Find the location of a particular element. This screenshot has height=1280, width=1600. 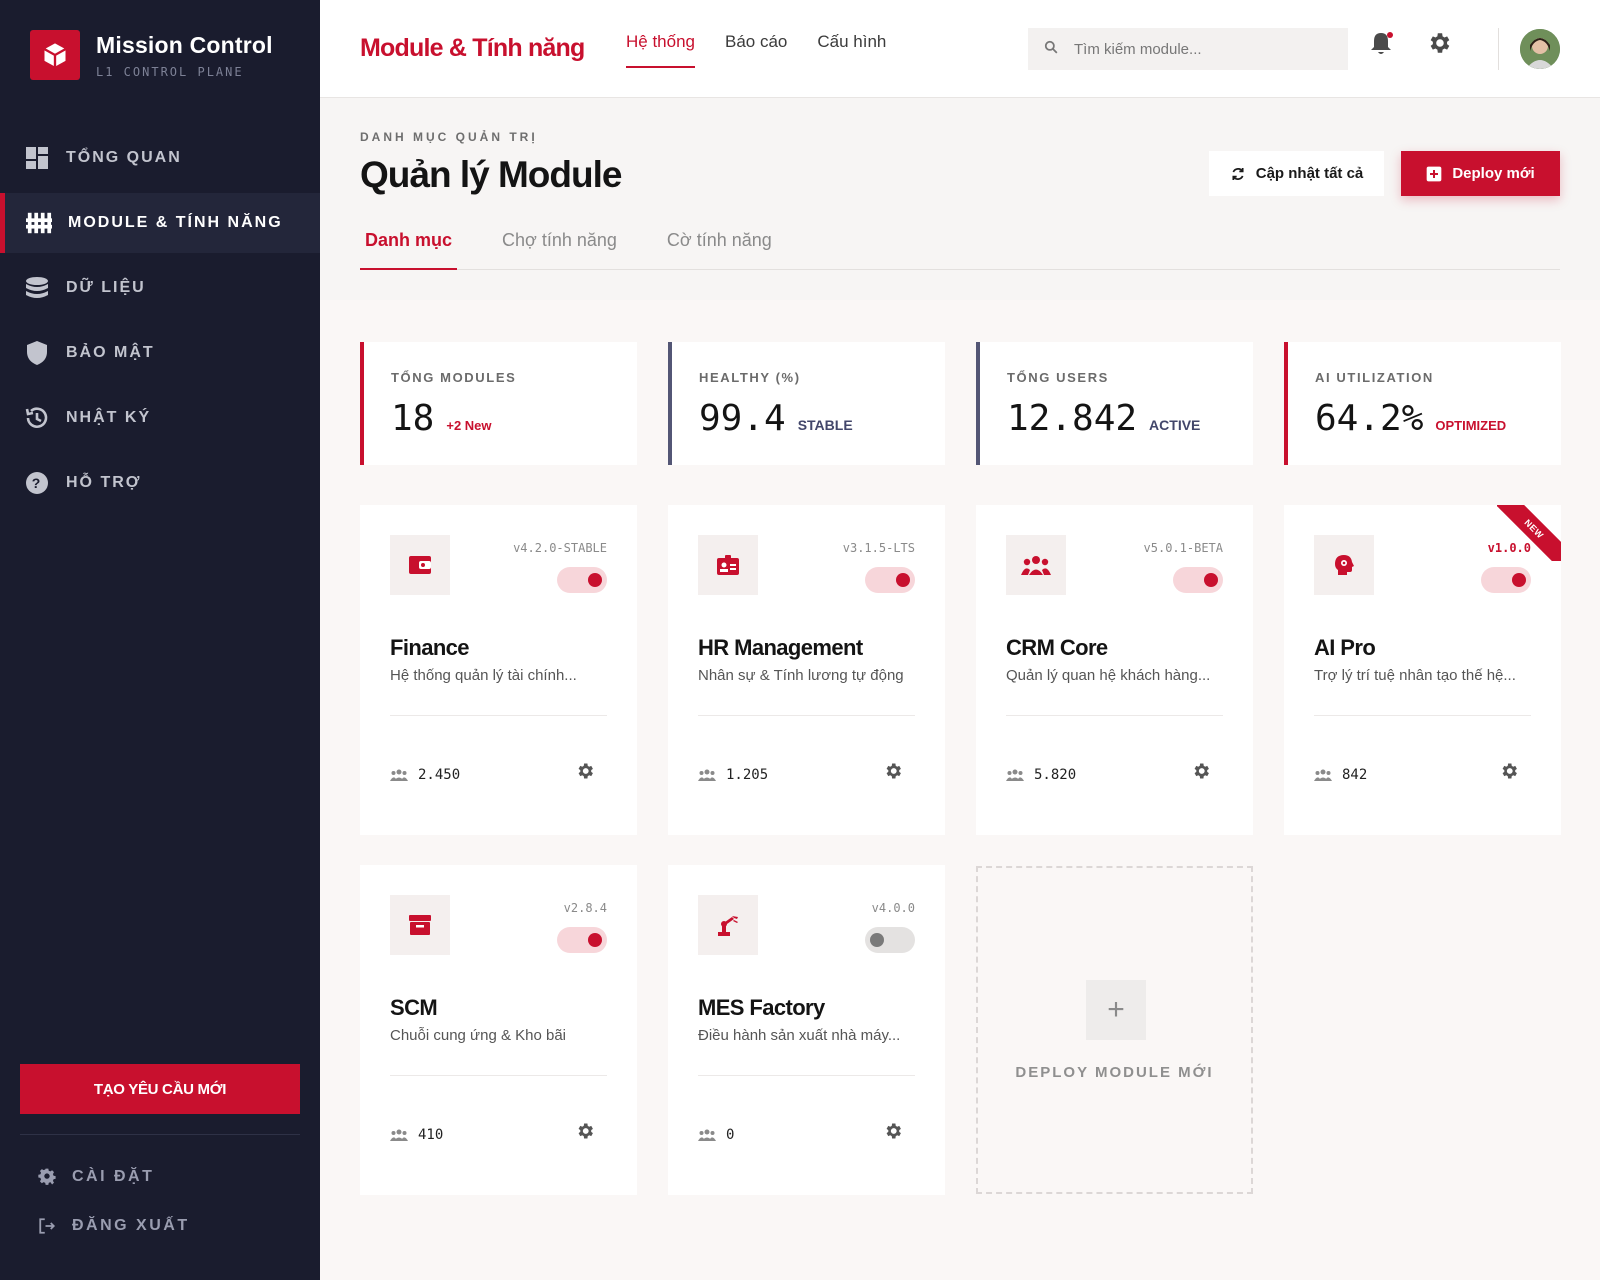

page-tabs: Danh mục Chợ tính năng Cờ tính năng is located at coordinates (960, 248).